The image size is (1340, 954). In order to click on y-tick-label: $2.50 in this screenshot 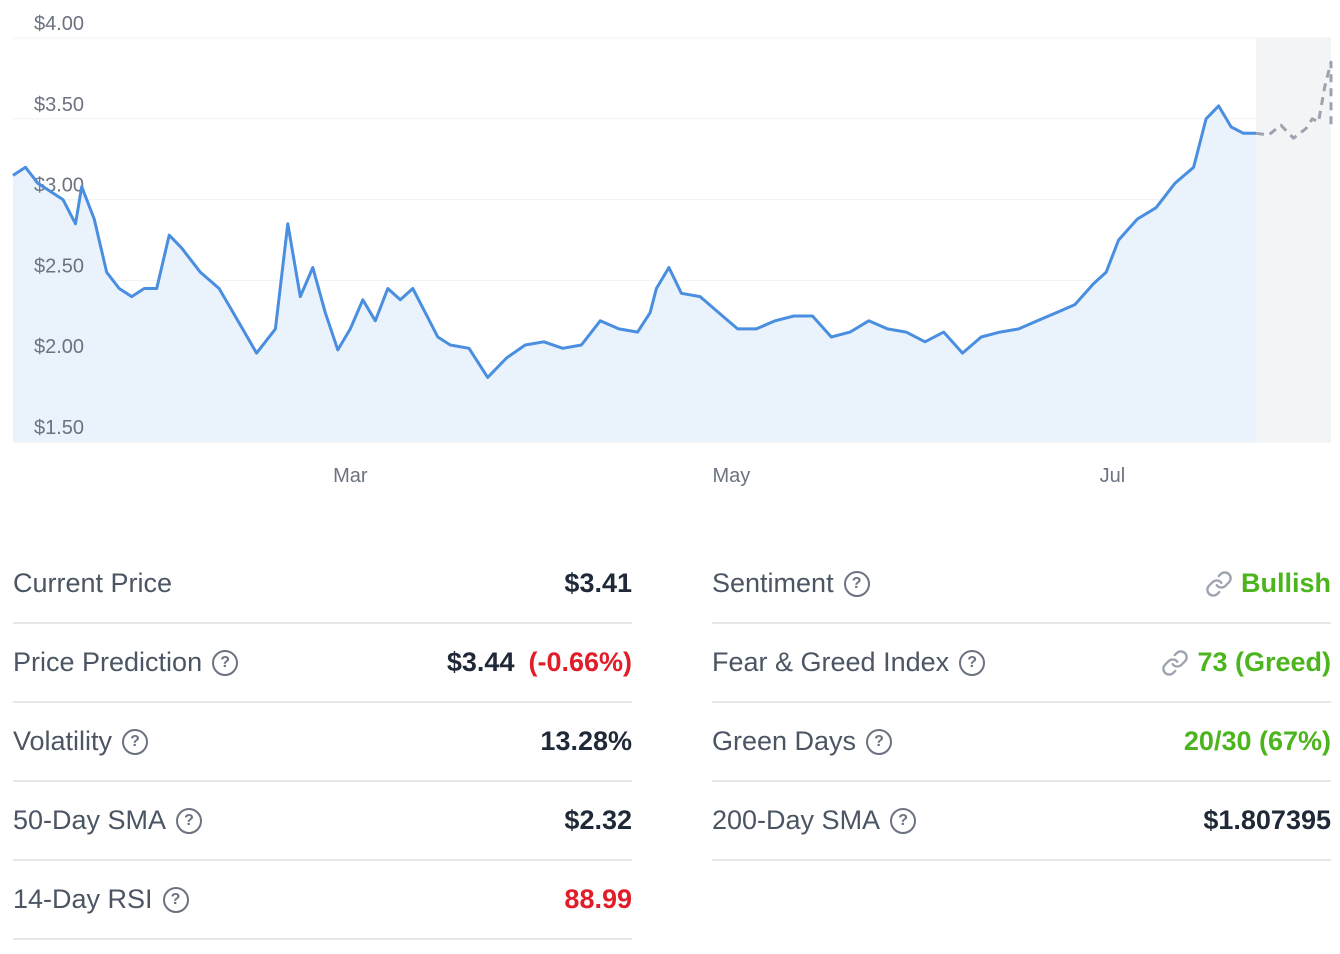, I will do `click(59, 266)`.